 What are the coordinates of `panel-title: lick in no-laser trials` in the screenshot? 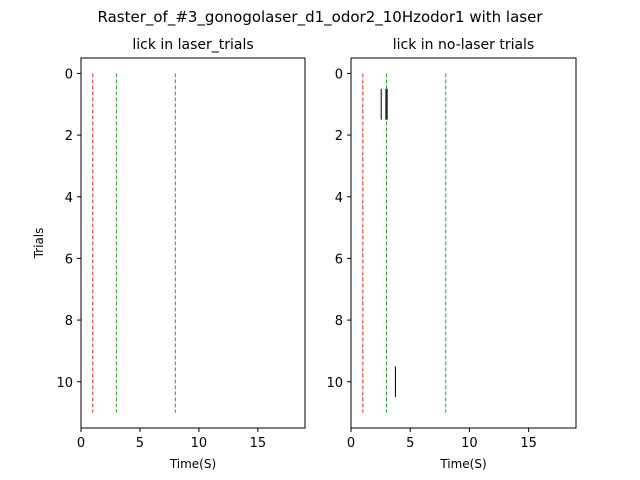 It's located at (463, 45).